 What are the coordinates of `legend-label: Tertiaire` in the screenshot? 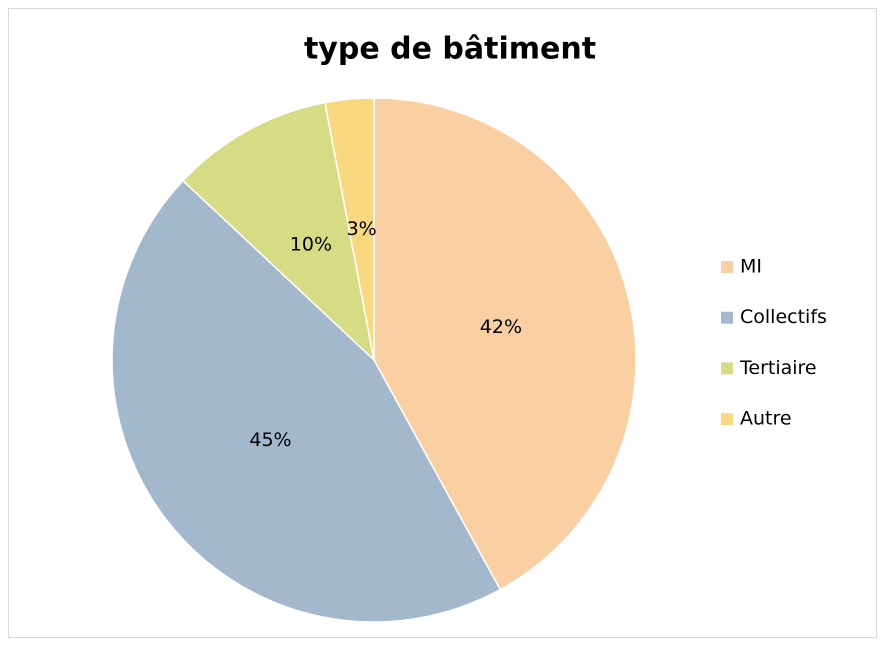 It's located at (778, 368).